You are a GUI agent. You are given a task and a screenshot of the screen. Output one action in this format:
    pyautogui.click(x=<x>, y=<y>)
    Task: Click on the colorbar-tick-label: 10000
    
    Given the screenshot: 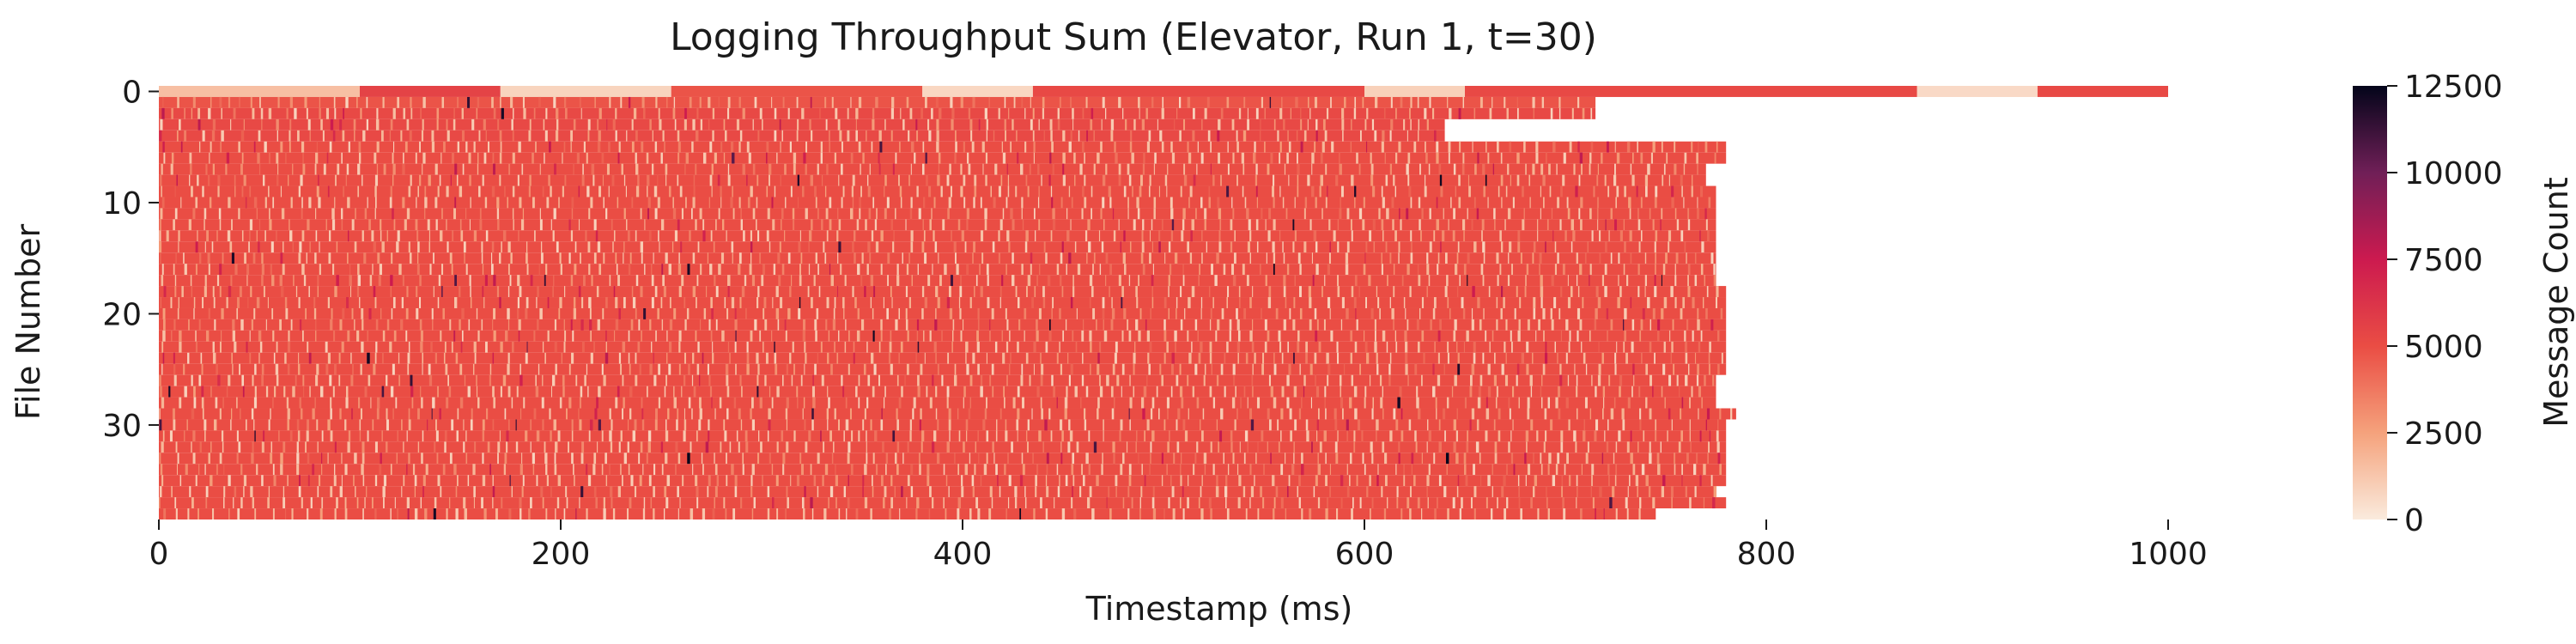 What is the action you would take?
    pyautogui.click(x=2453, y=174)
    